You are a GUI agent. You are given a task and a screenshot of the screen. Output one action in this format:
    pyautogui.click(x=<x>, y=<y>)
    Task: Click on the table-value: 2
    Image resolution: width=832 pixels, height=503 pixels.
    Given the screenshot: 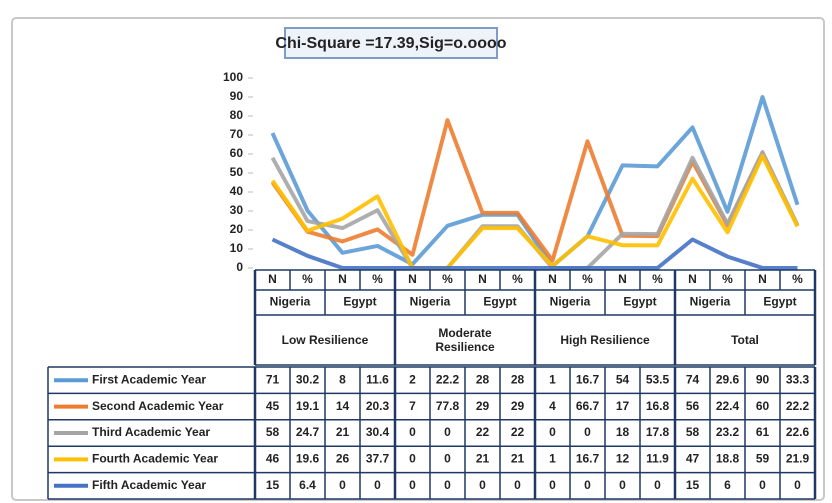 What is the action you would take?
    pyautogui.click(x=412, y=379)
    